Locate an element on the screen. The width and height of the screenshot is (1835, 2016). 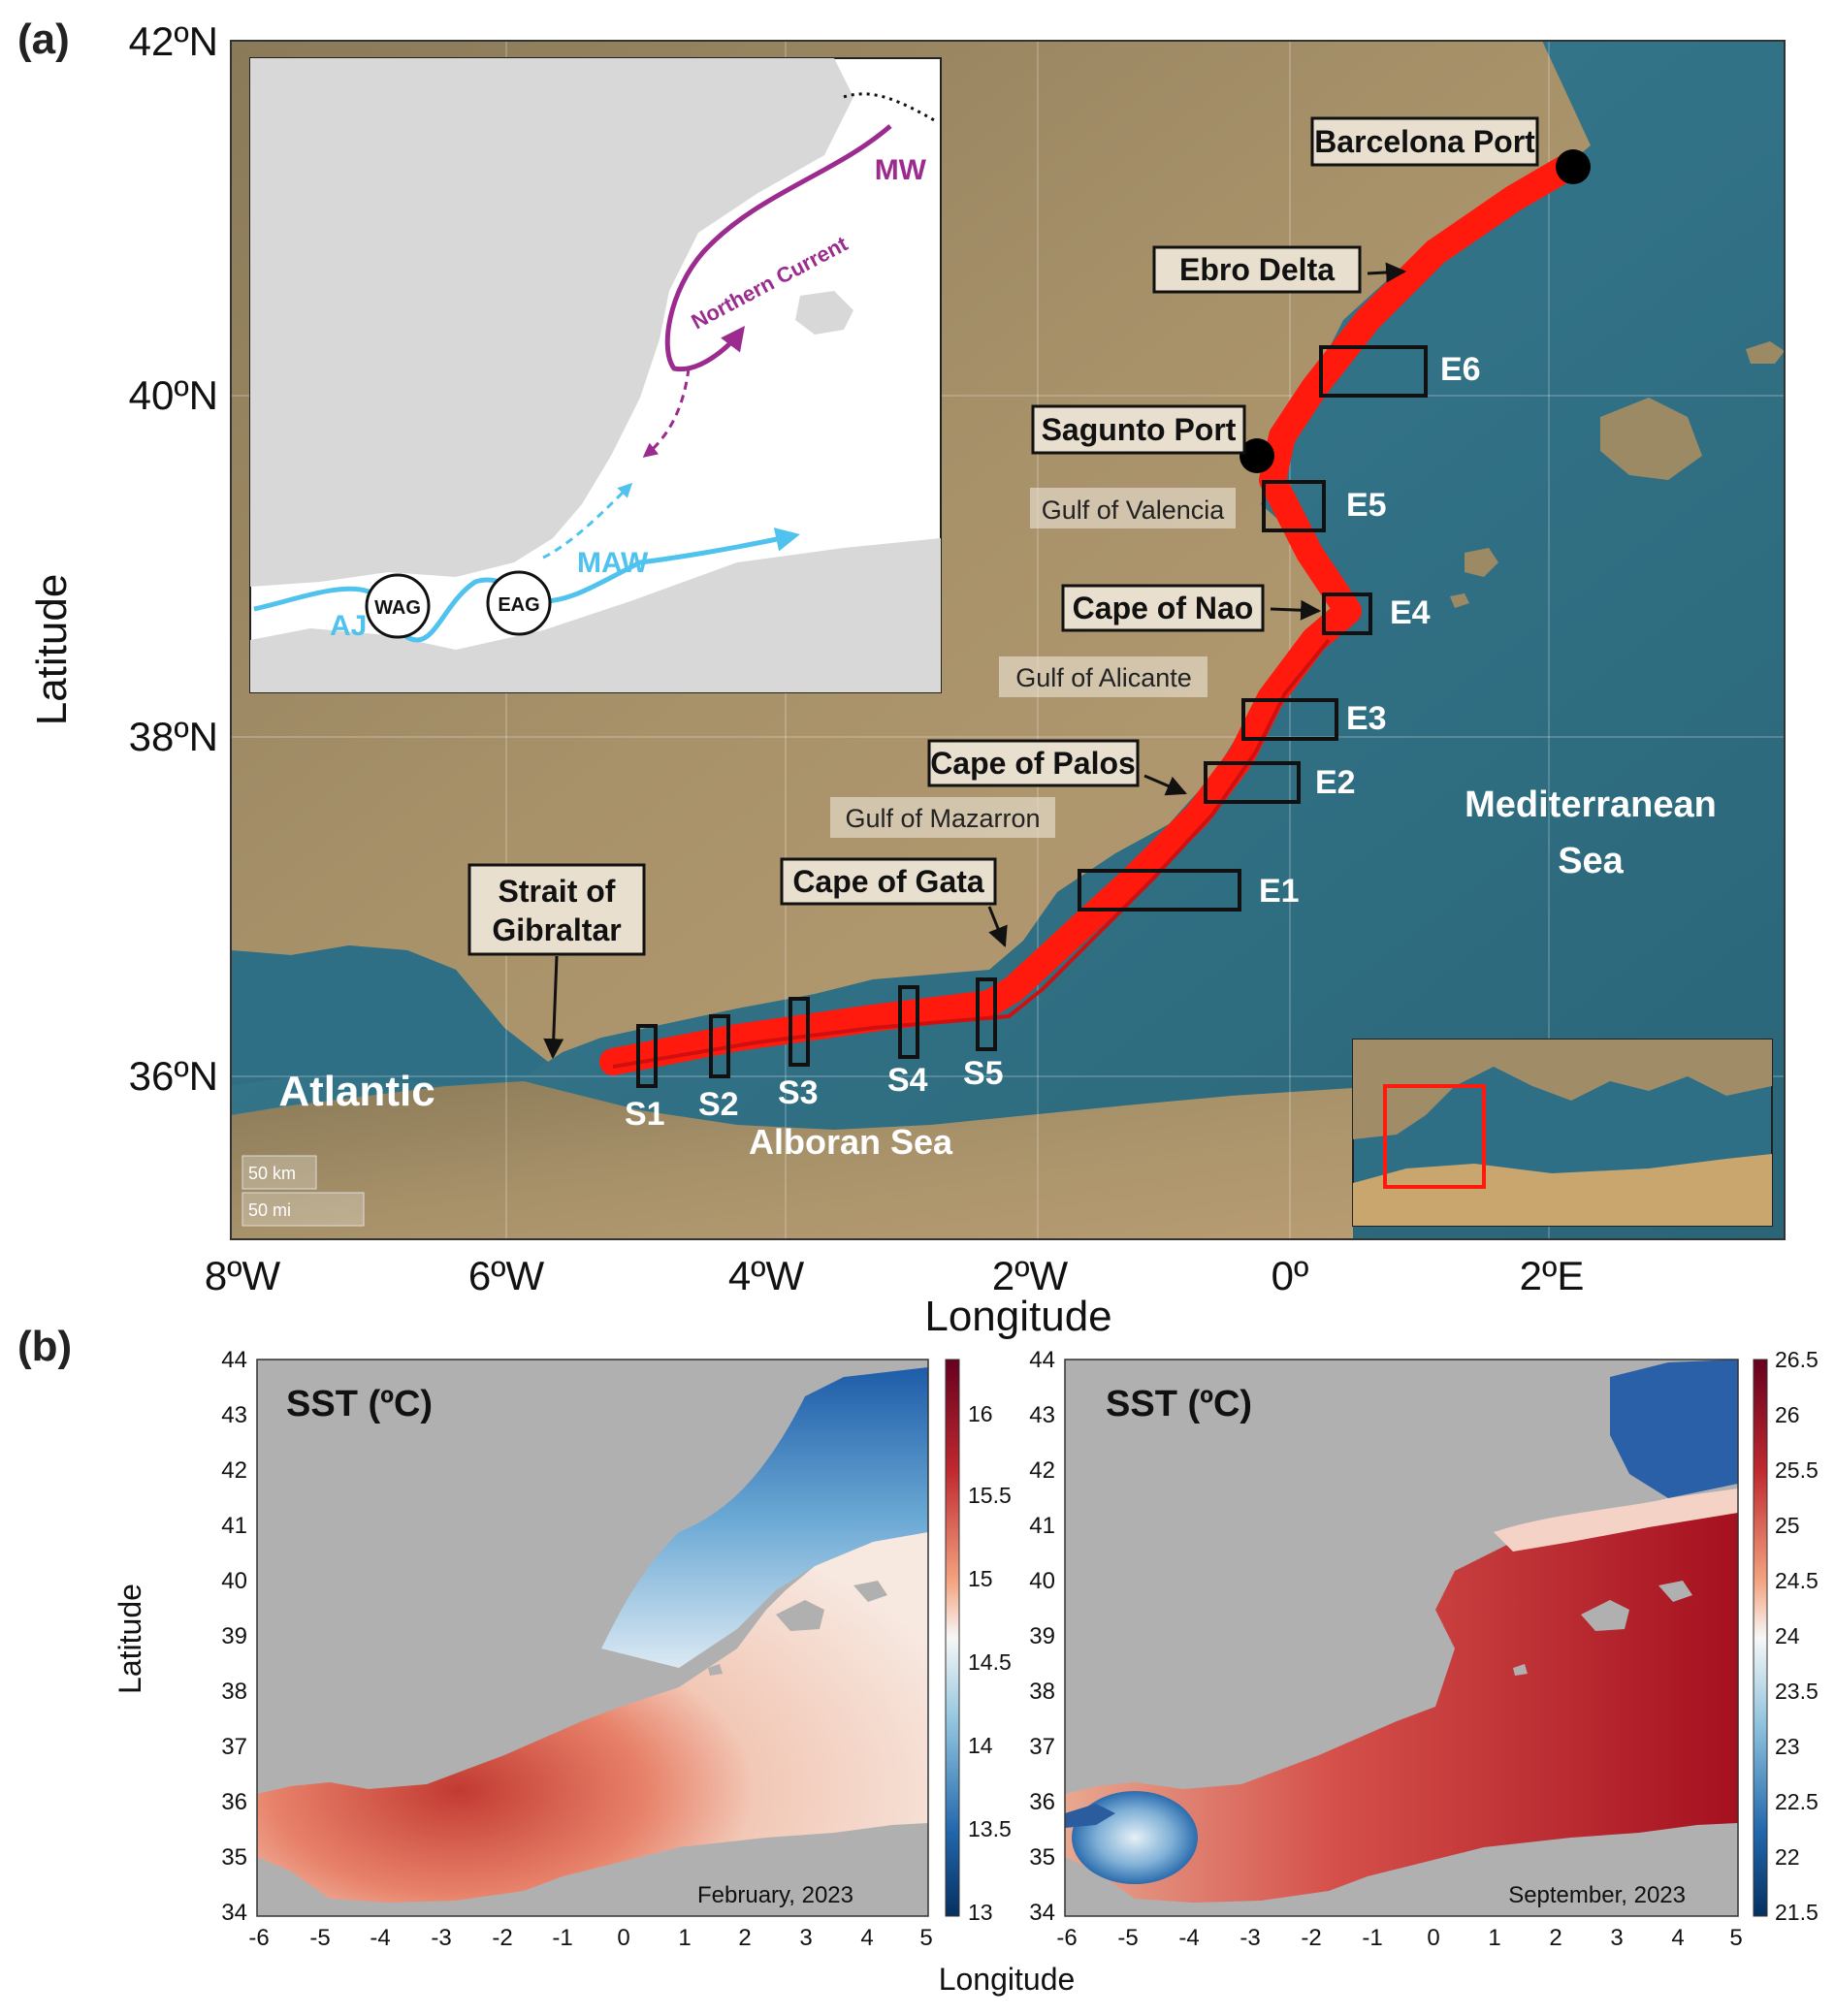
label-cape-of-palos: Cape of Palos is located at coordinates (1057, 767).